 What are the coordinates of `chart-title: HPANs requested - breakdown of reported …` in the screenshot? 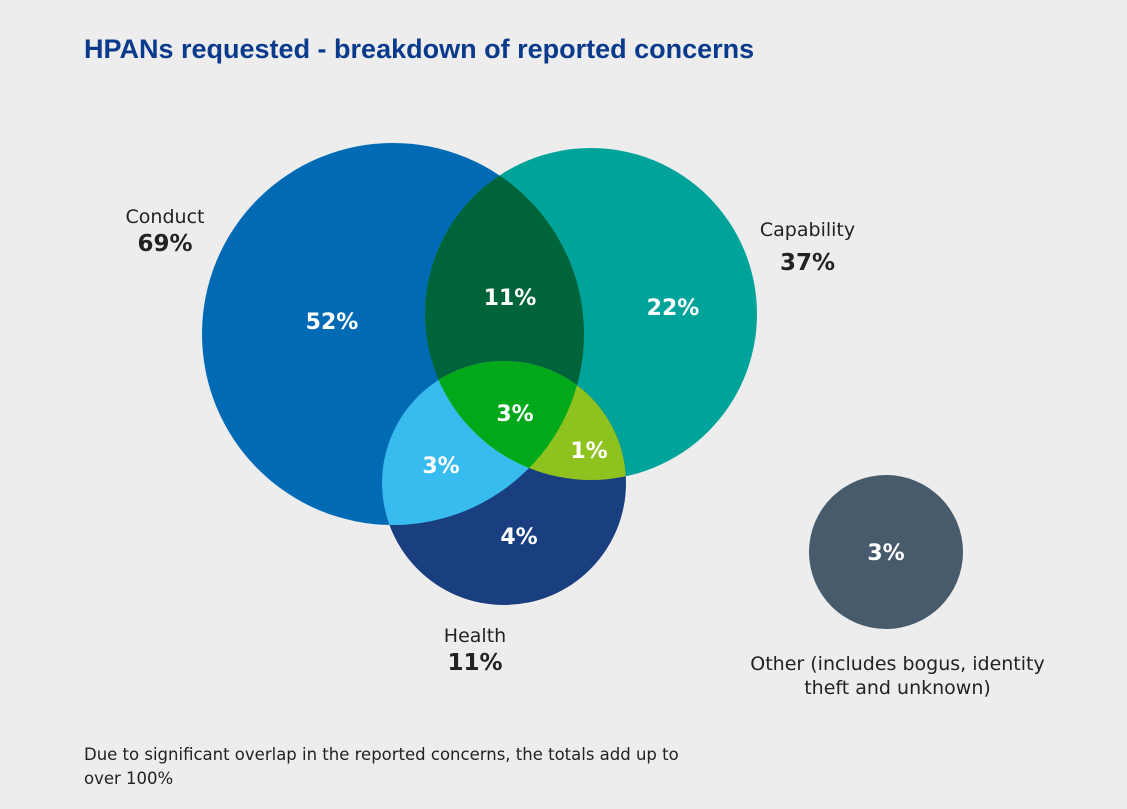 It's located at (419, 49).